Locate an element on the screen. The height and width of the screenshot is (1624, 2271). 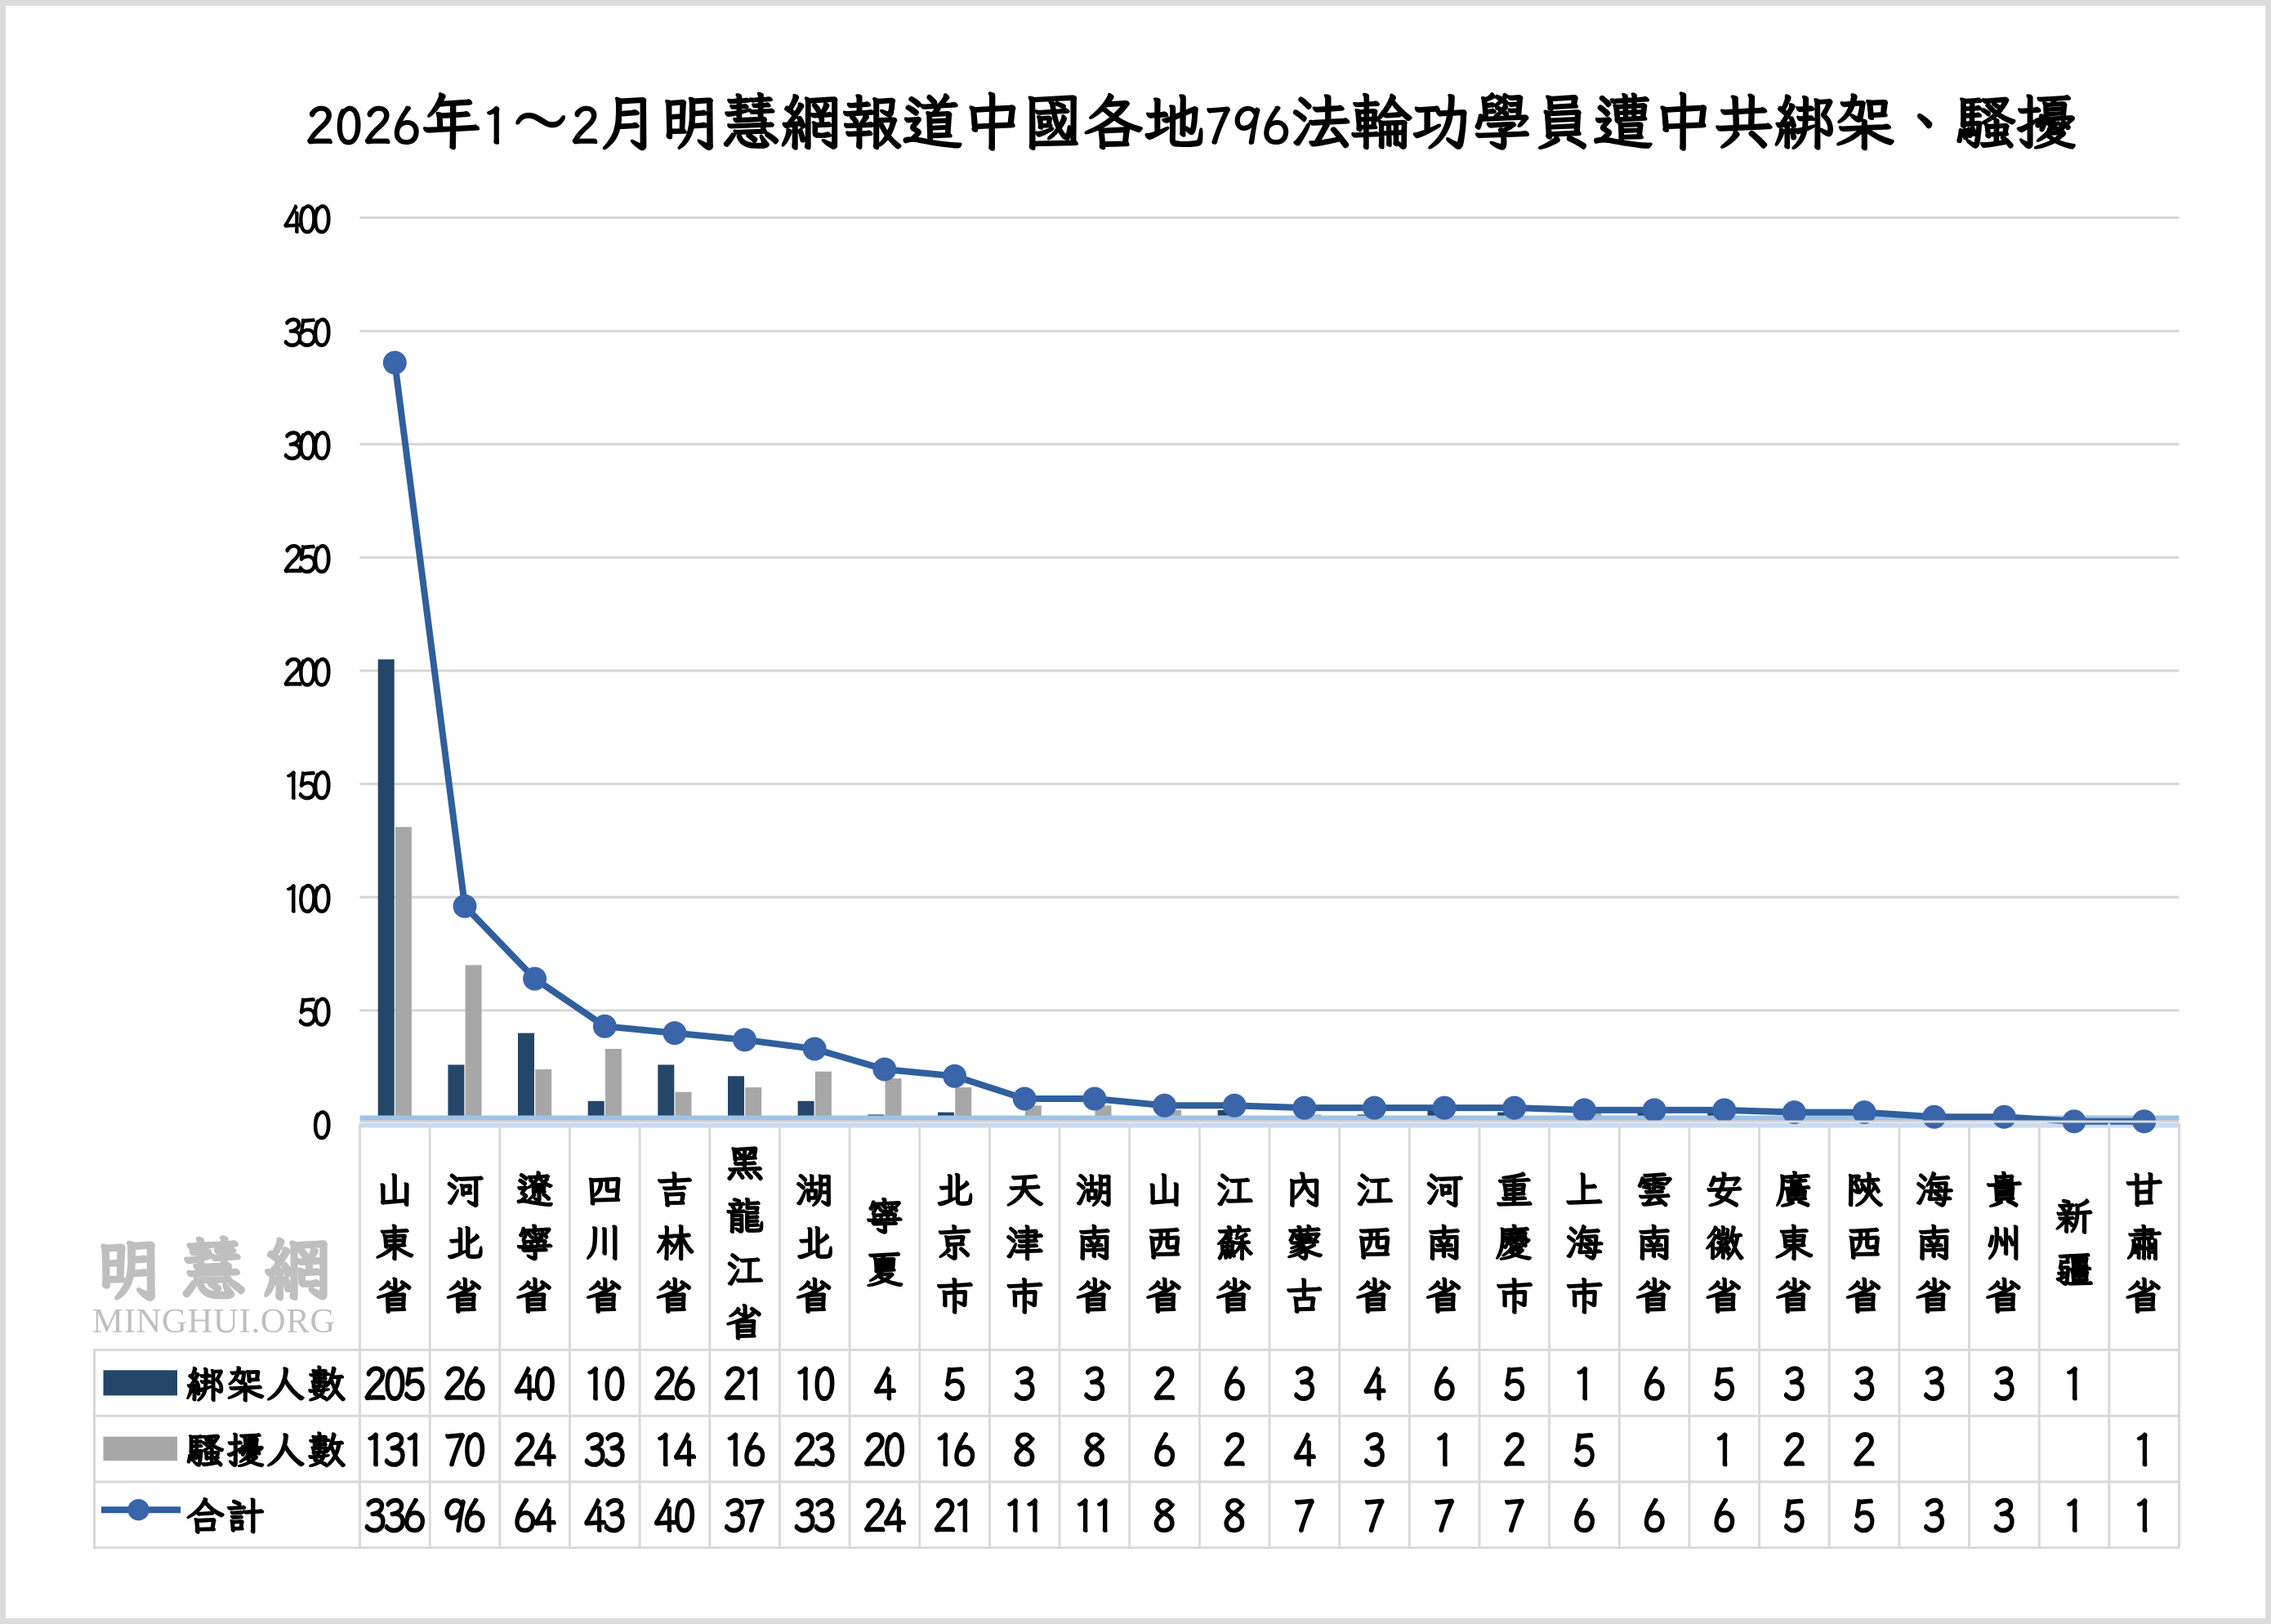
svg-text: MINGHUI.ORG is located at coordinates (214, 1321).